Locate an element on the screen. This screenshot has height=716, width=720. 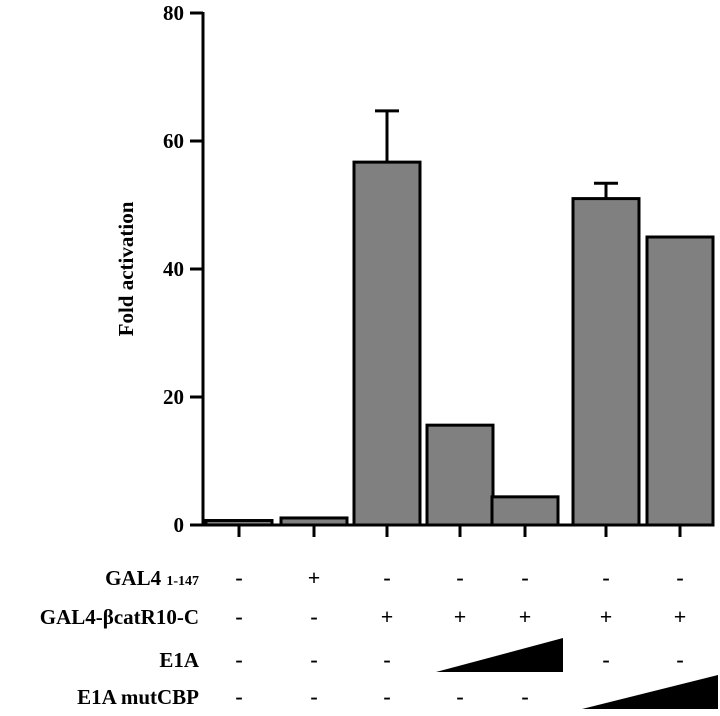
condition-label-main: GAL4 is located at coordinates (135, 578).